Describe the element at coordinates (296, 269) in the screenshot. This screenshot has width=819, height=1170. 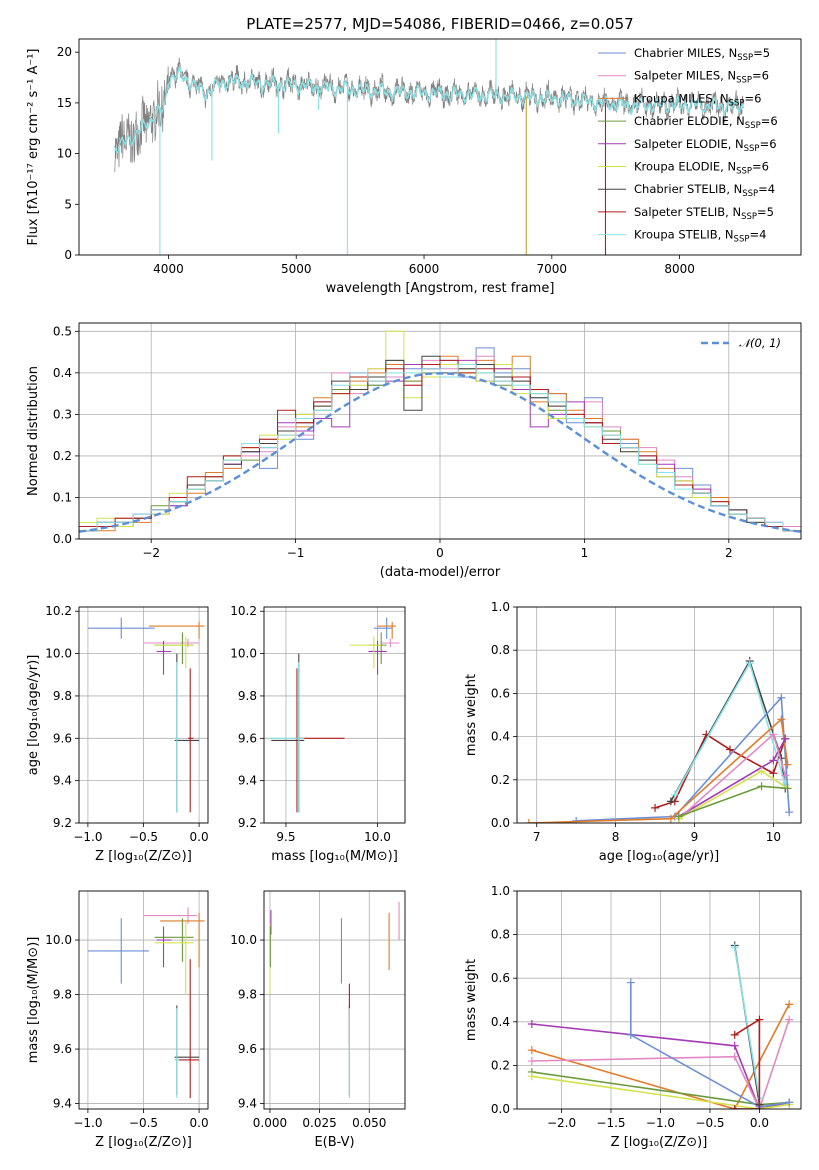
I see `x-tick-label: 5000` at that location.